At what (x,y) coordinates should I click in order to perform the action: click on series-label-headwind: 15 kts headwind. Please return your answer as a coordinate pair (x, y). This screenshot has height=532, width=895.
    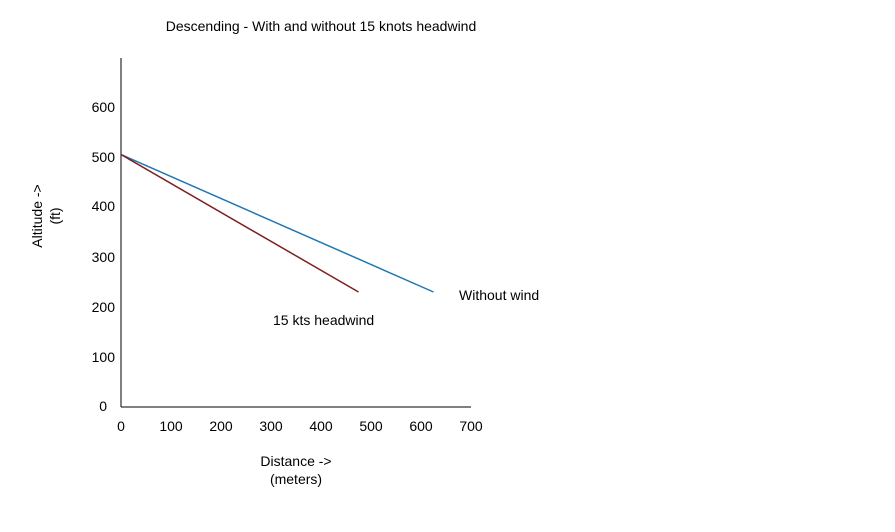
    Looking at the image, I should click on (323, 320).